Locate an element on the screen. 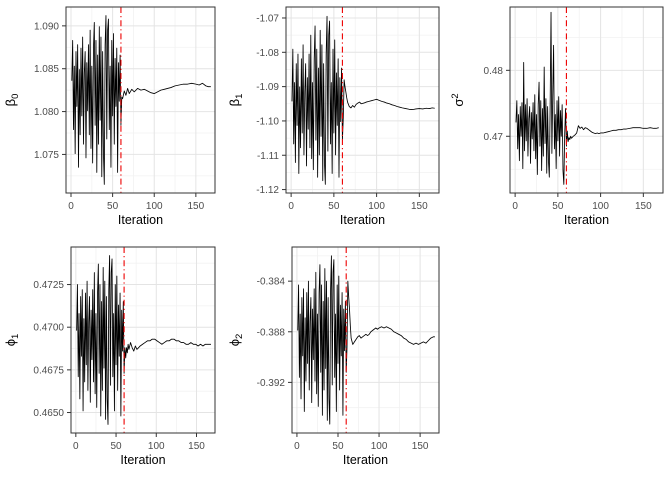 The image size is (672, 485). chart-svg-beta0: 1.075 1.080 1.085 1.090 0 50 100 150 Iteration β0 is located at coordinates (109, 116).